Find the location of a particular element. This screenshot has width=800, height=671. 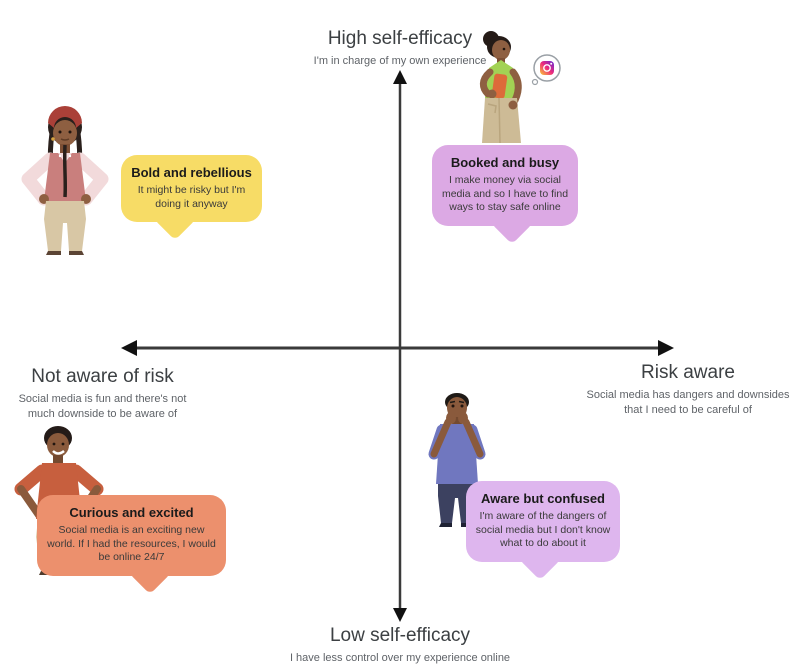

woman-holding-phone-icon is located at coordinates (520, 87).